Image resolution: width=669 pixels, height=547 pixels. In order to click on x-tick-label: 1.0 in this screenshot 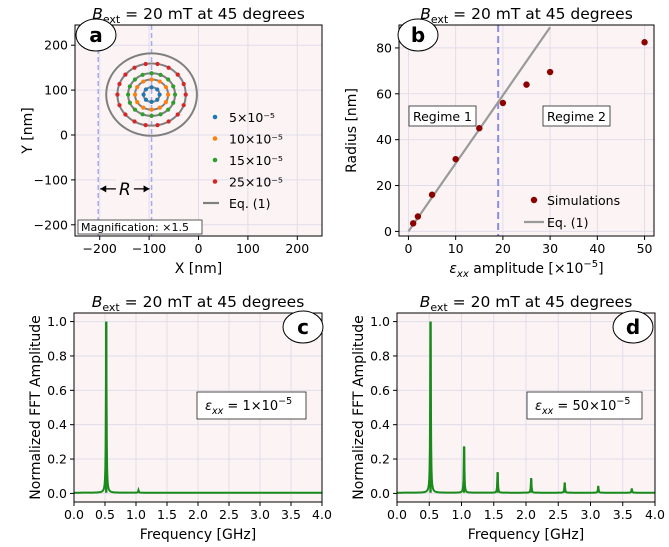, I will do `click(136, 514)`.